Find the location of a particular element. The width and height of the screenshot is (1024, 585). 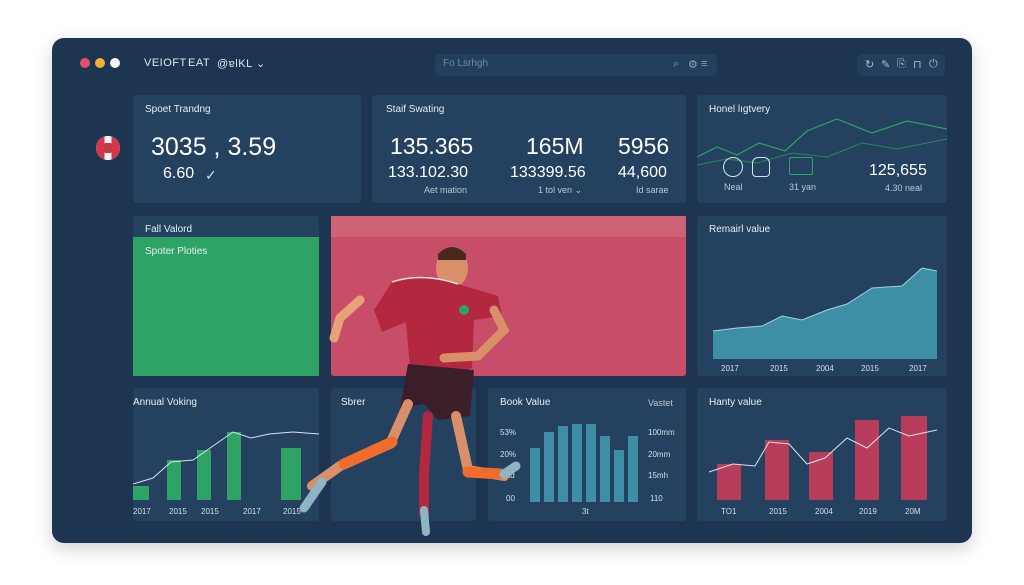

x-tick: 3t is located at coordinates (585, 511).